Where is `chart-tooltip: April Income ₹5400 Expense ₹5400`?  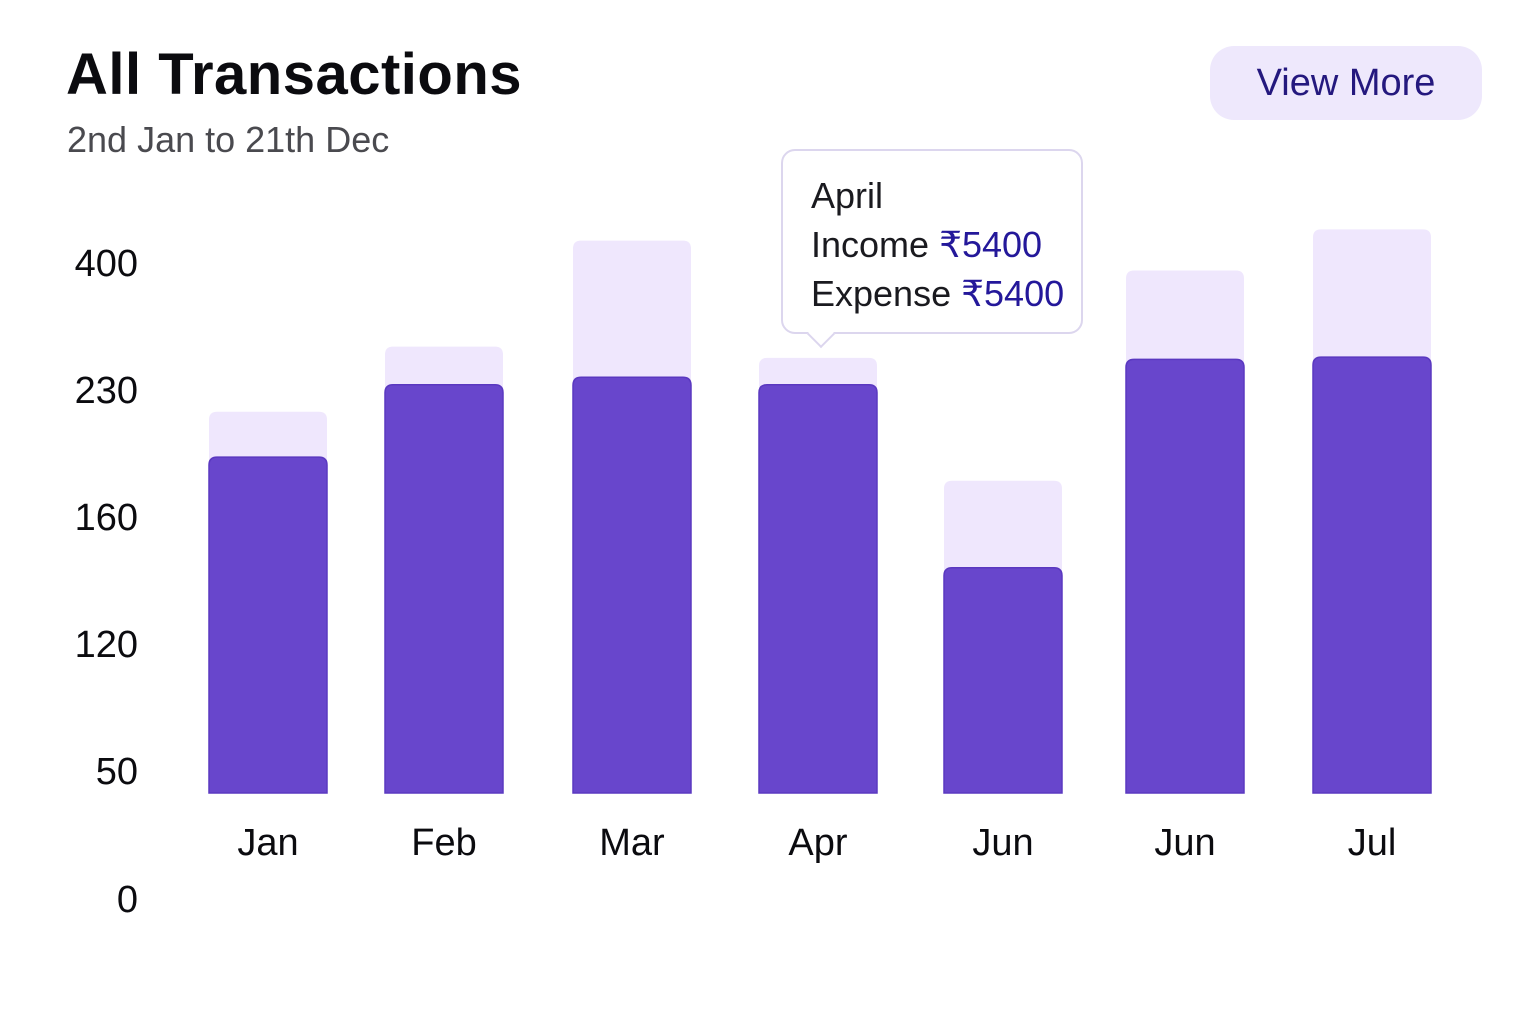 chart-tooltip: April Income ₹5400 Expense ₹5400 is located at coordinates (932, 249).